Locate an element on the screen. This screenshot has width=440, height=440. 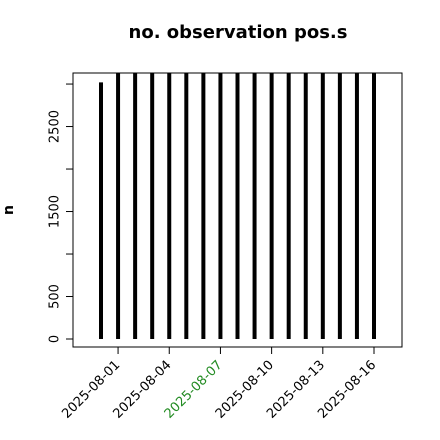
y-tick-label: 0 is located at coordinates (55, 339).